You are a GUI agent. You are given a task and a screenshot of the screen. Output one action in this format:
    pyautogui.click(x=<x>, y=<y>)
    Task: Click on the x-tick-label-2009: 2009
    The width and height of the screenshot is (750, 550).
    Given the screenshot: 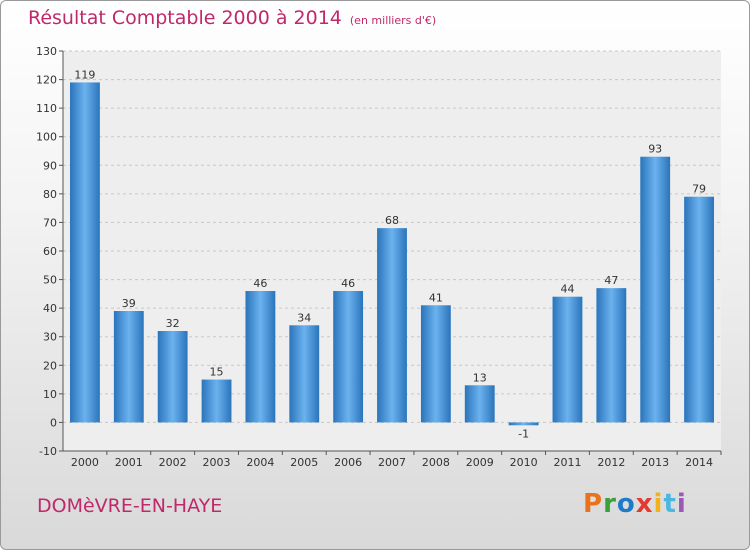 What is the action you would take?
    pyautogui.click(x=480, y=462)
    